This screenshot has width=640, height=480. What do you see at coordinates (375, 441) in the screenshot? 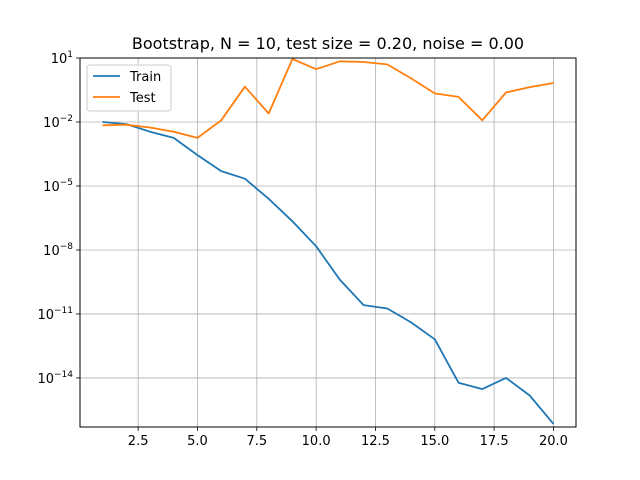
I see `x-tick-label: 12.5` at bounding box center [375, 441].